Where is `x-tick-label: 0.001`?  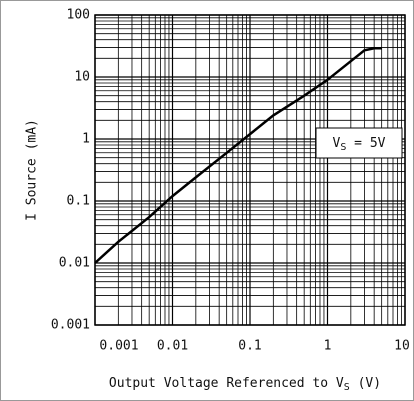 x-tick-label: 0.001 is located at coordinates (118, 346).